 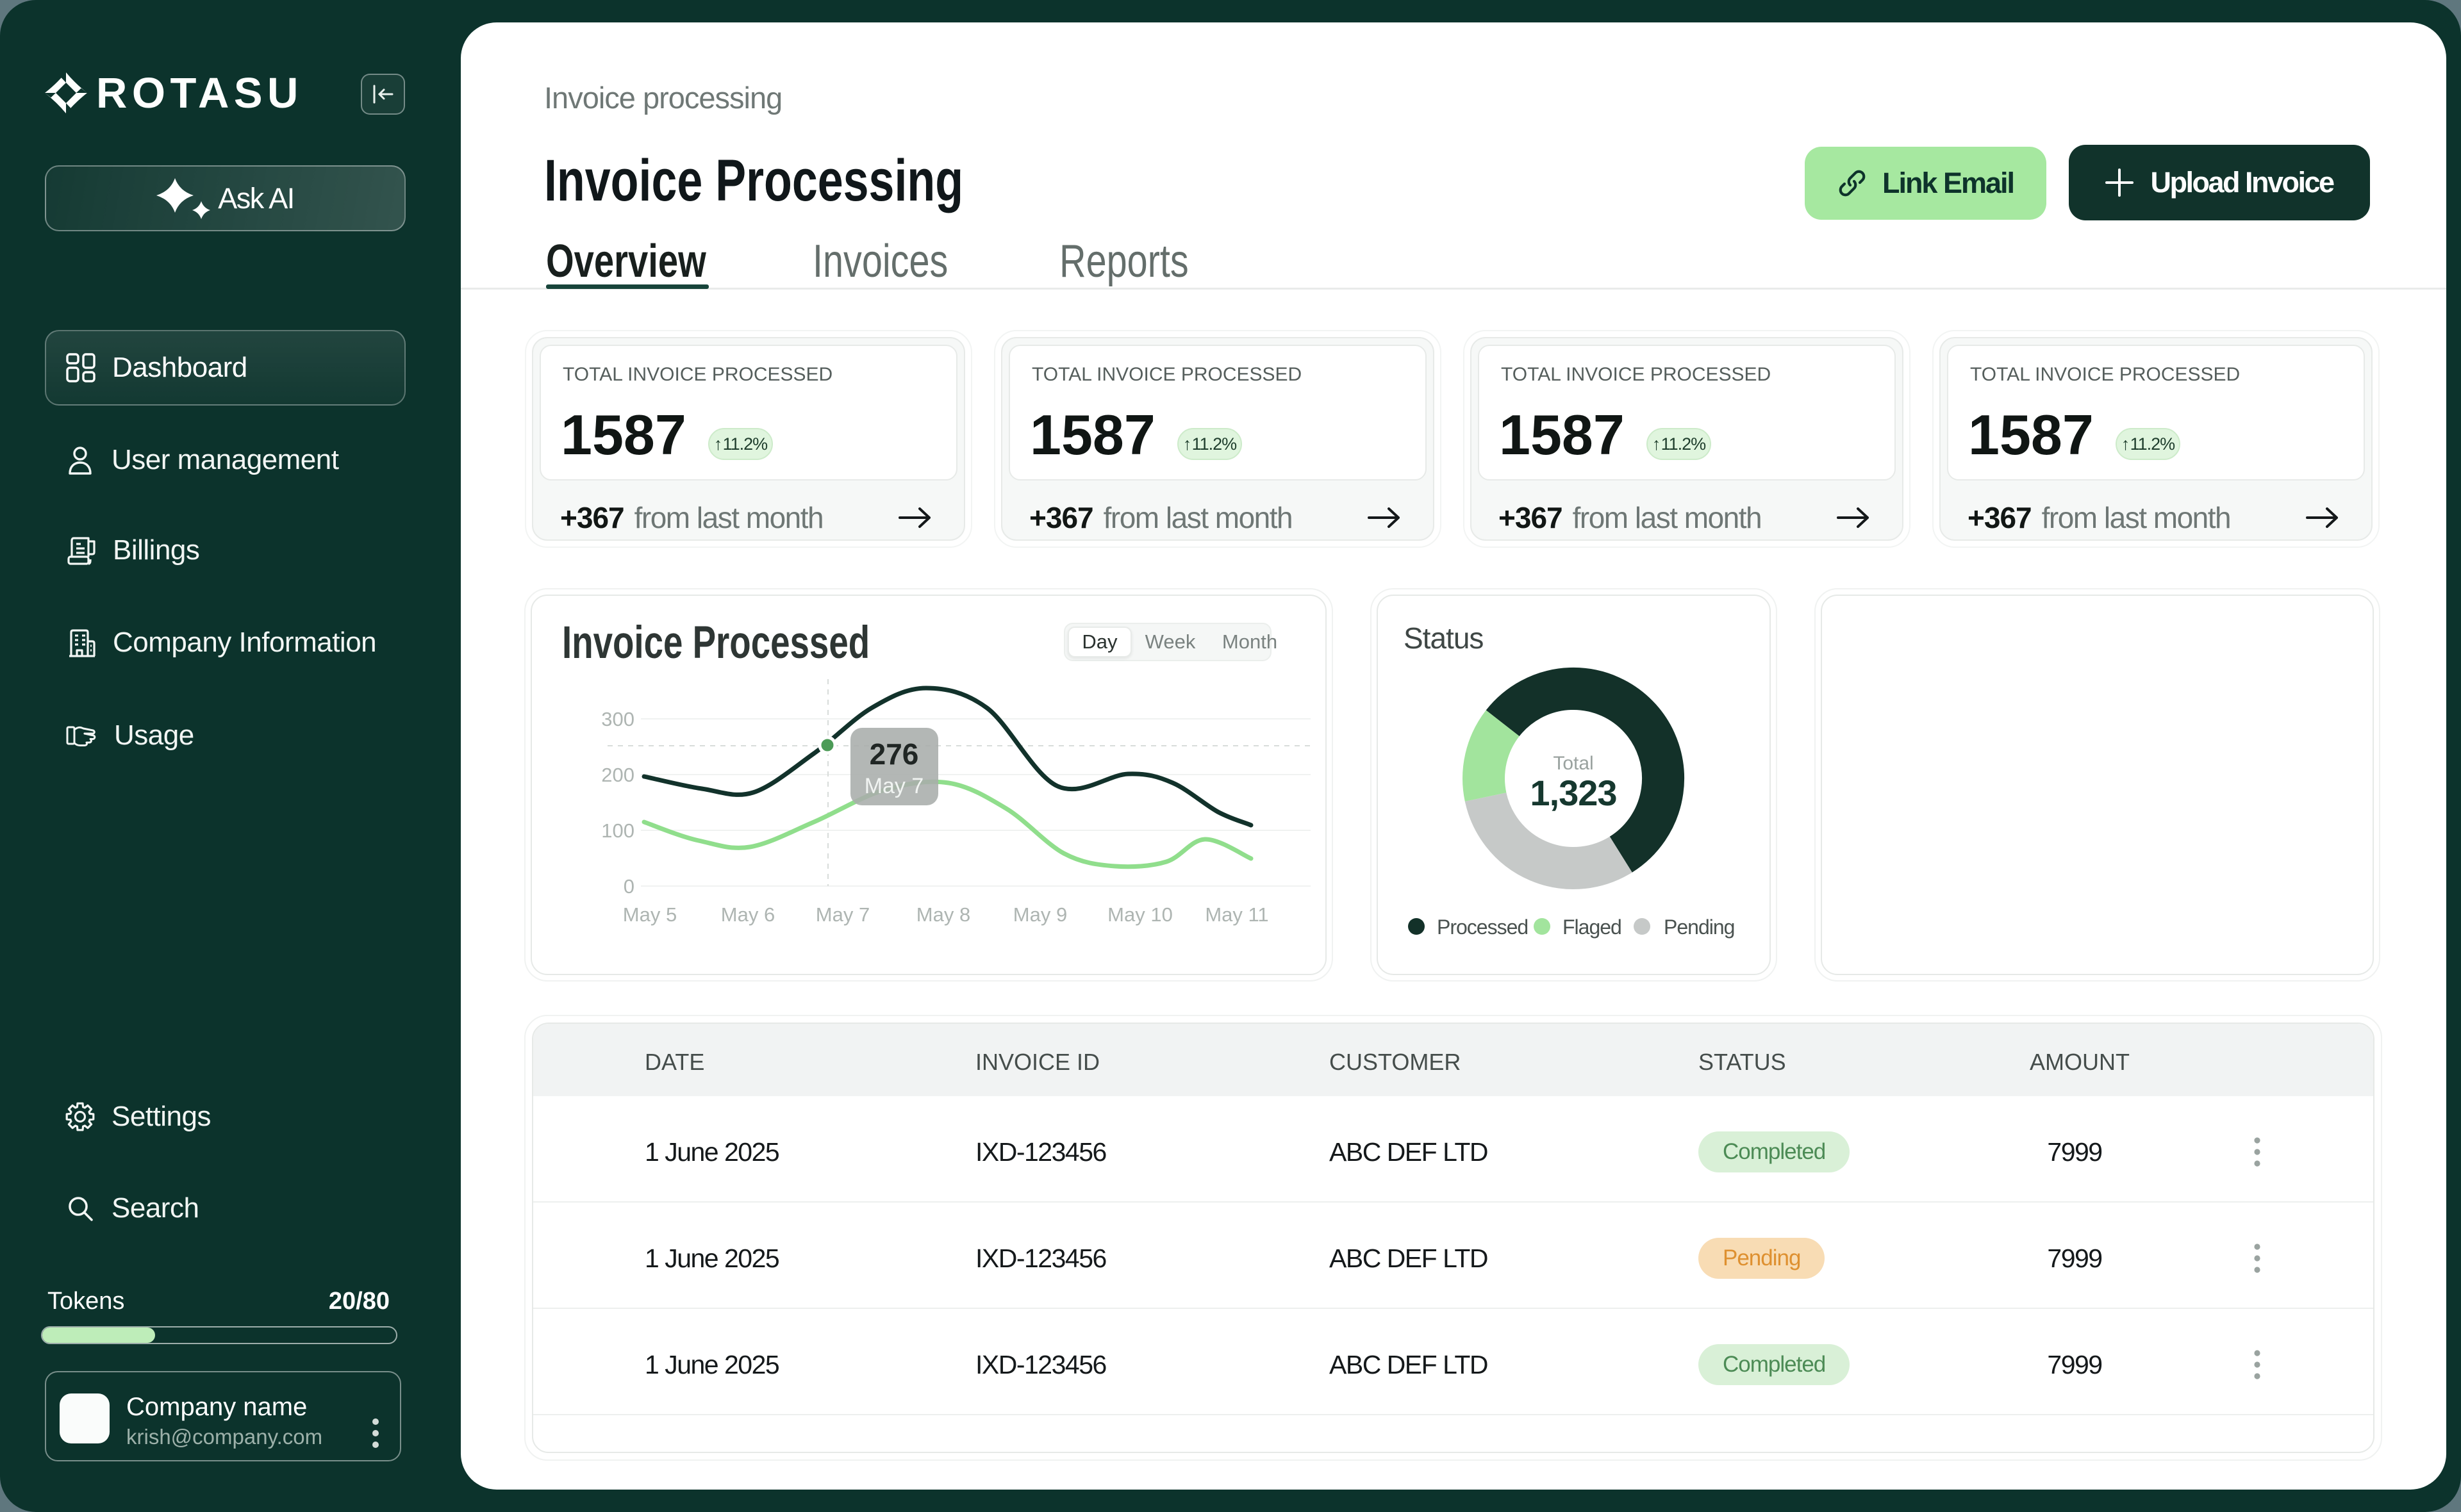 I want to click on svg-text: Pending, so click(x=1699, y=927).